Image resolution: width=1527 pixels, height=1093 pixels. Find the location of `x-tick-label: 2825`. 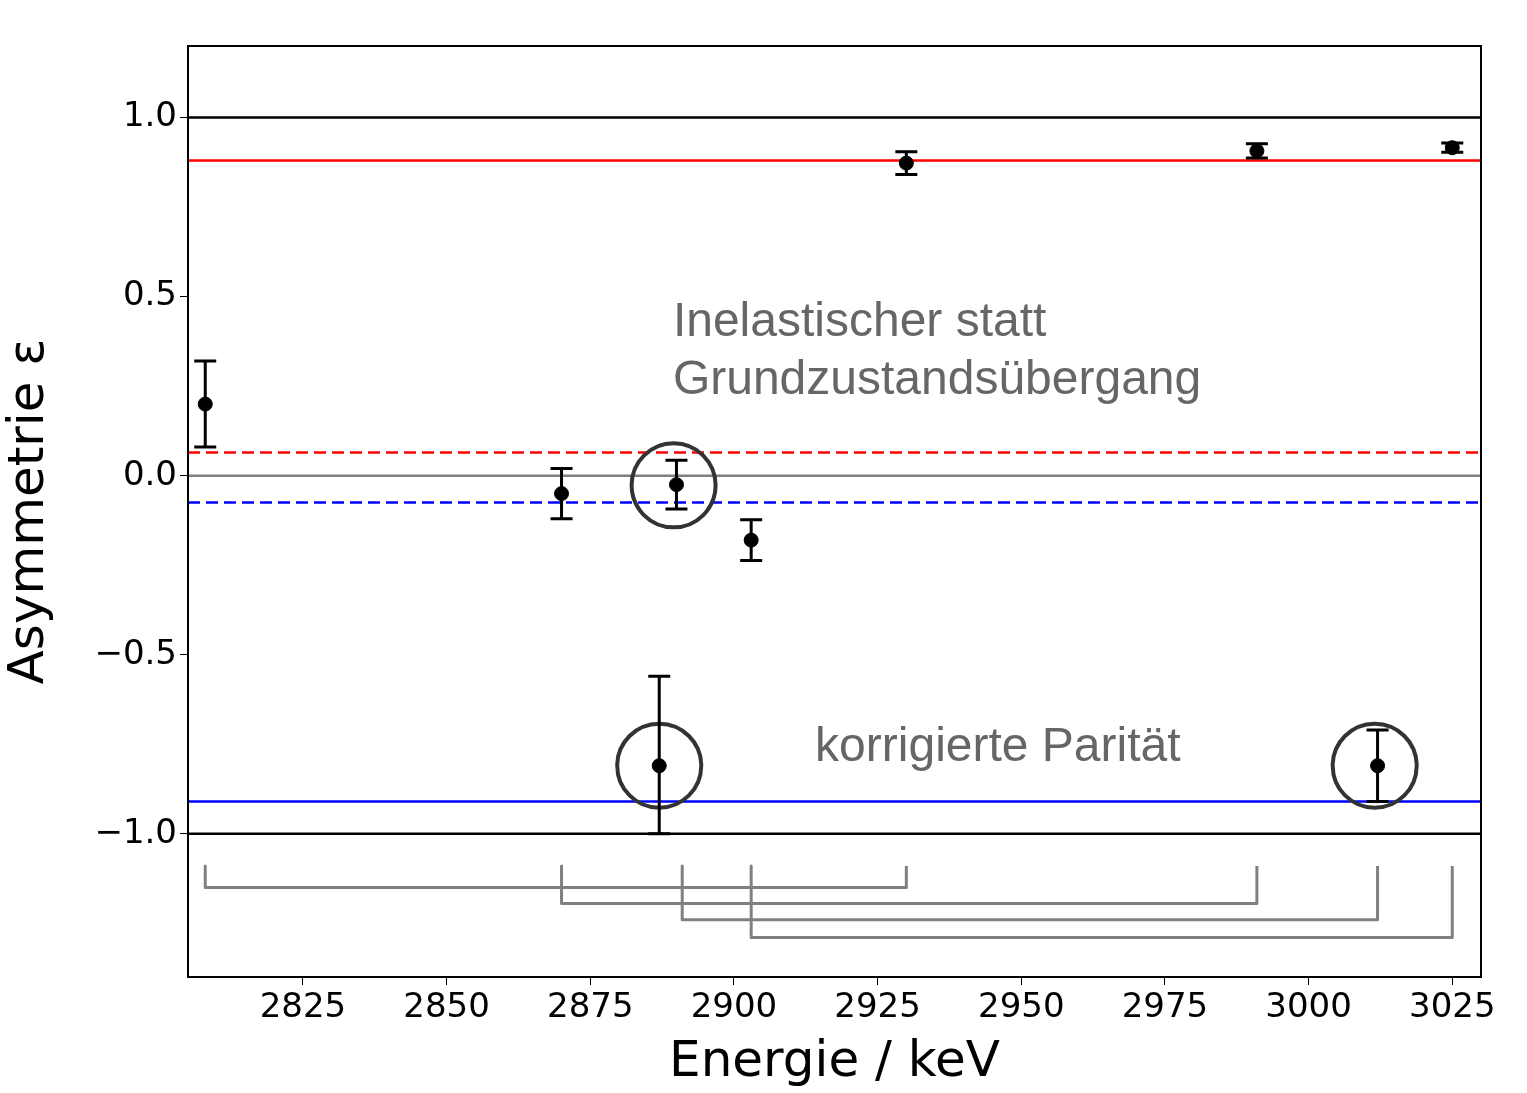

x-tick-label: 2825 is located at coordinates (303, 1005).